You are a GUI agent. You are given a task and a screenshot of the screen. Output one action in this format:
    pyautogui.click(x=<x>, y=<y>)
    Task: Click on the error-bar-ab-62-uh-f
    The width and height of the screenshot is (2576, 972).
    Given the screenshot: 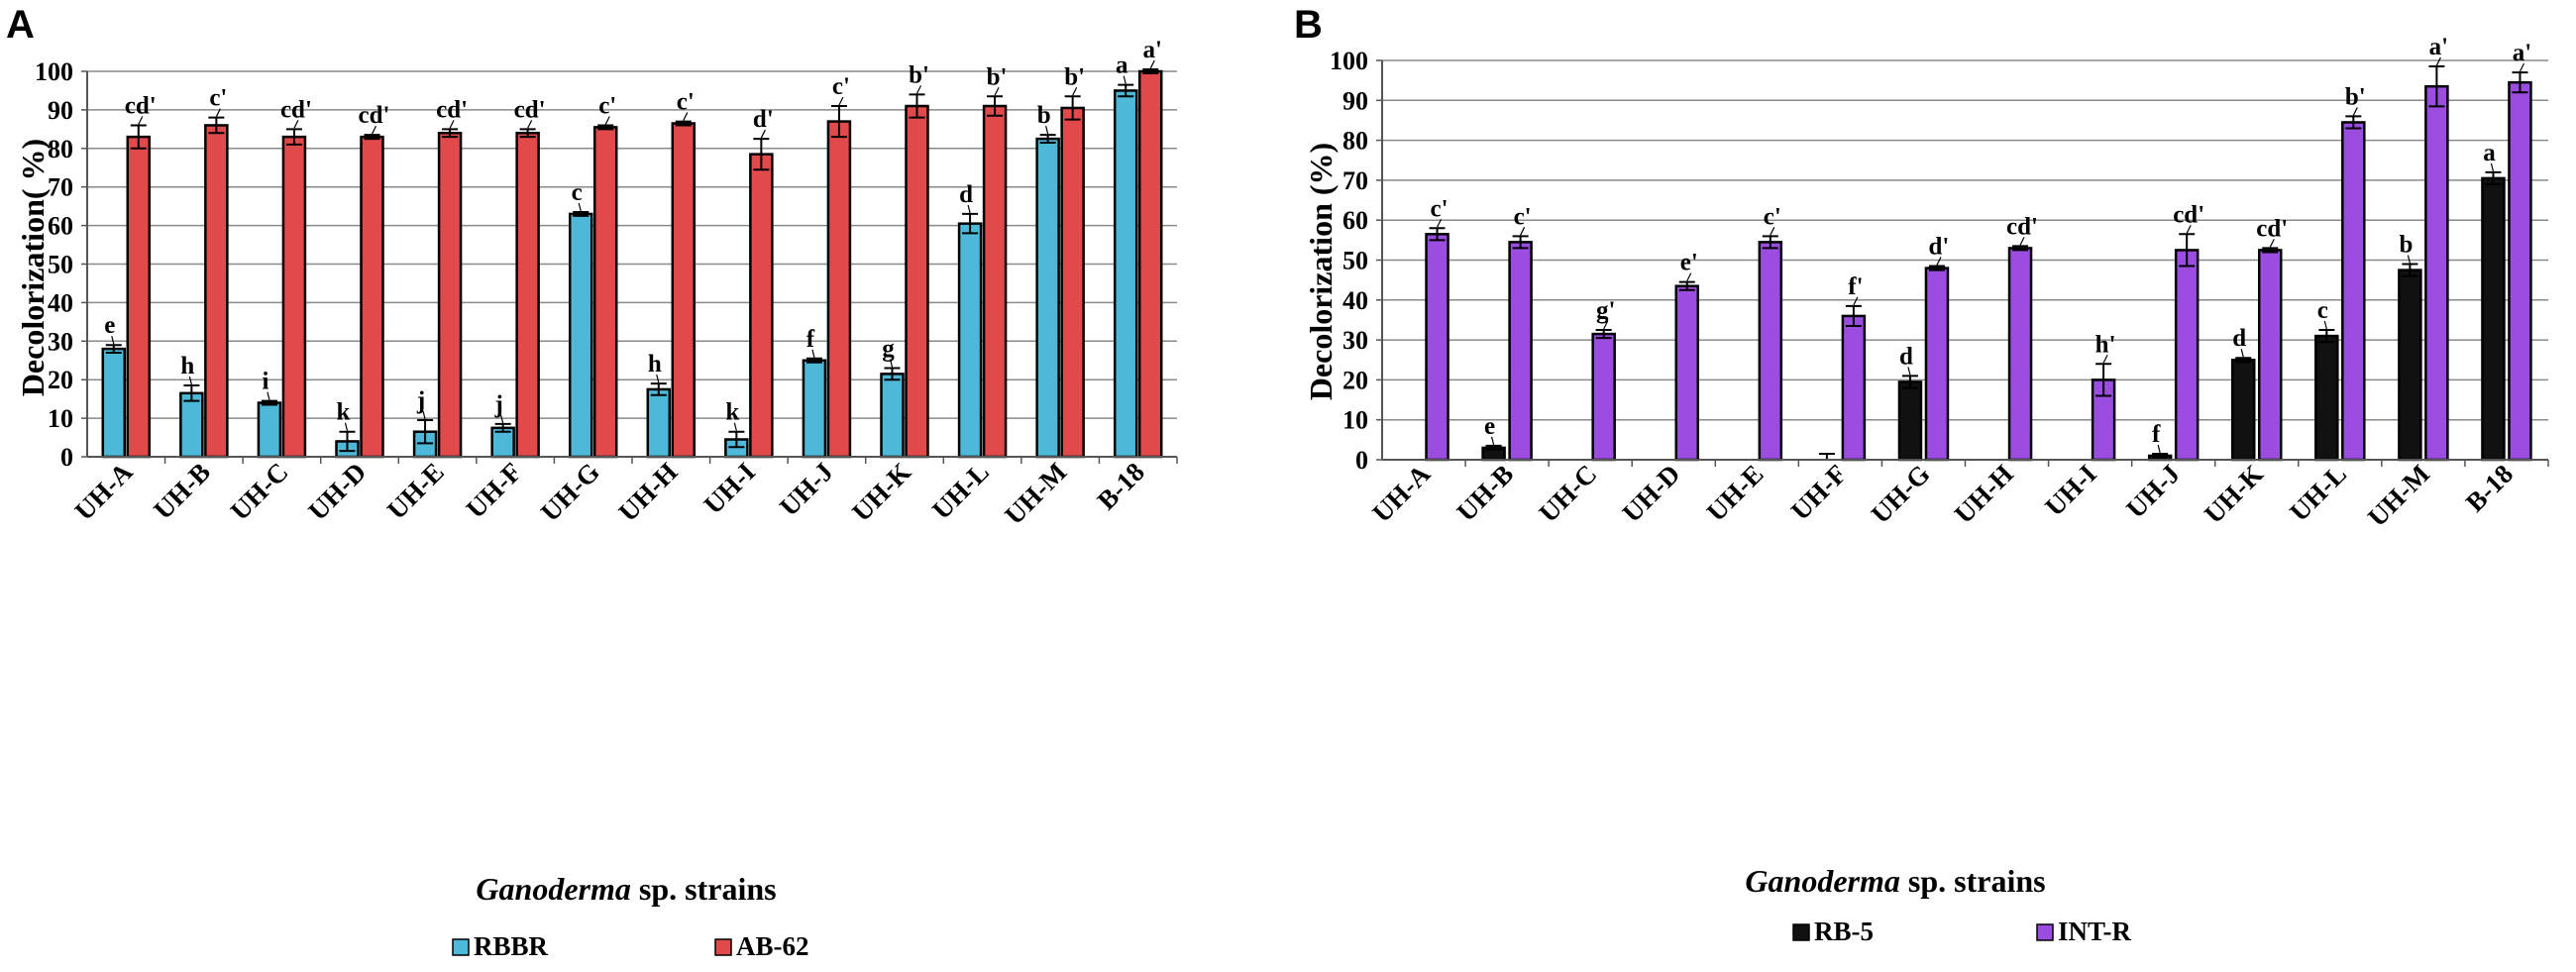 What is the action you would take?
    pyautogui.click(x=527, y=133)
    